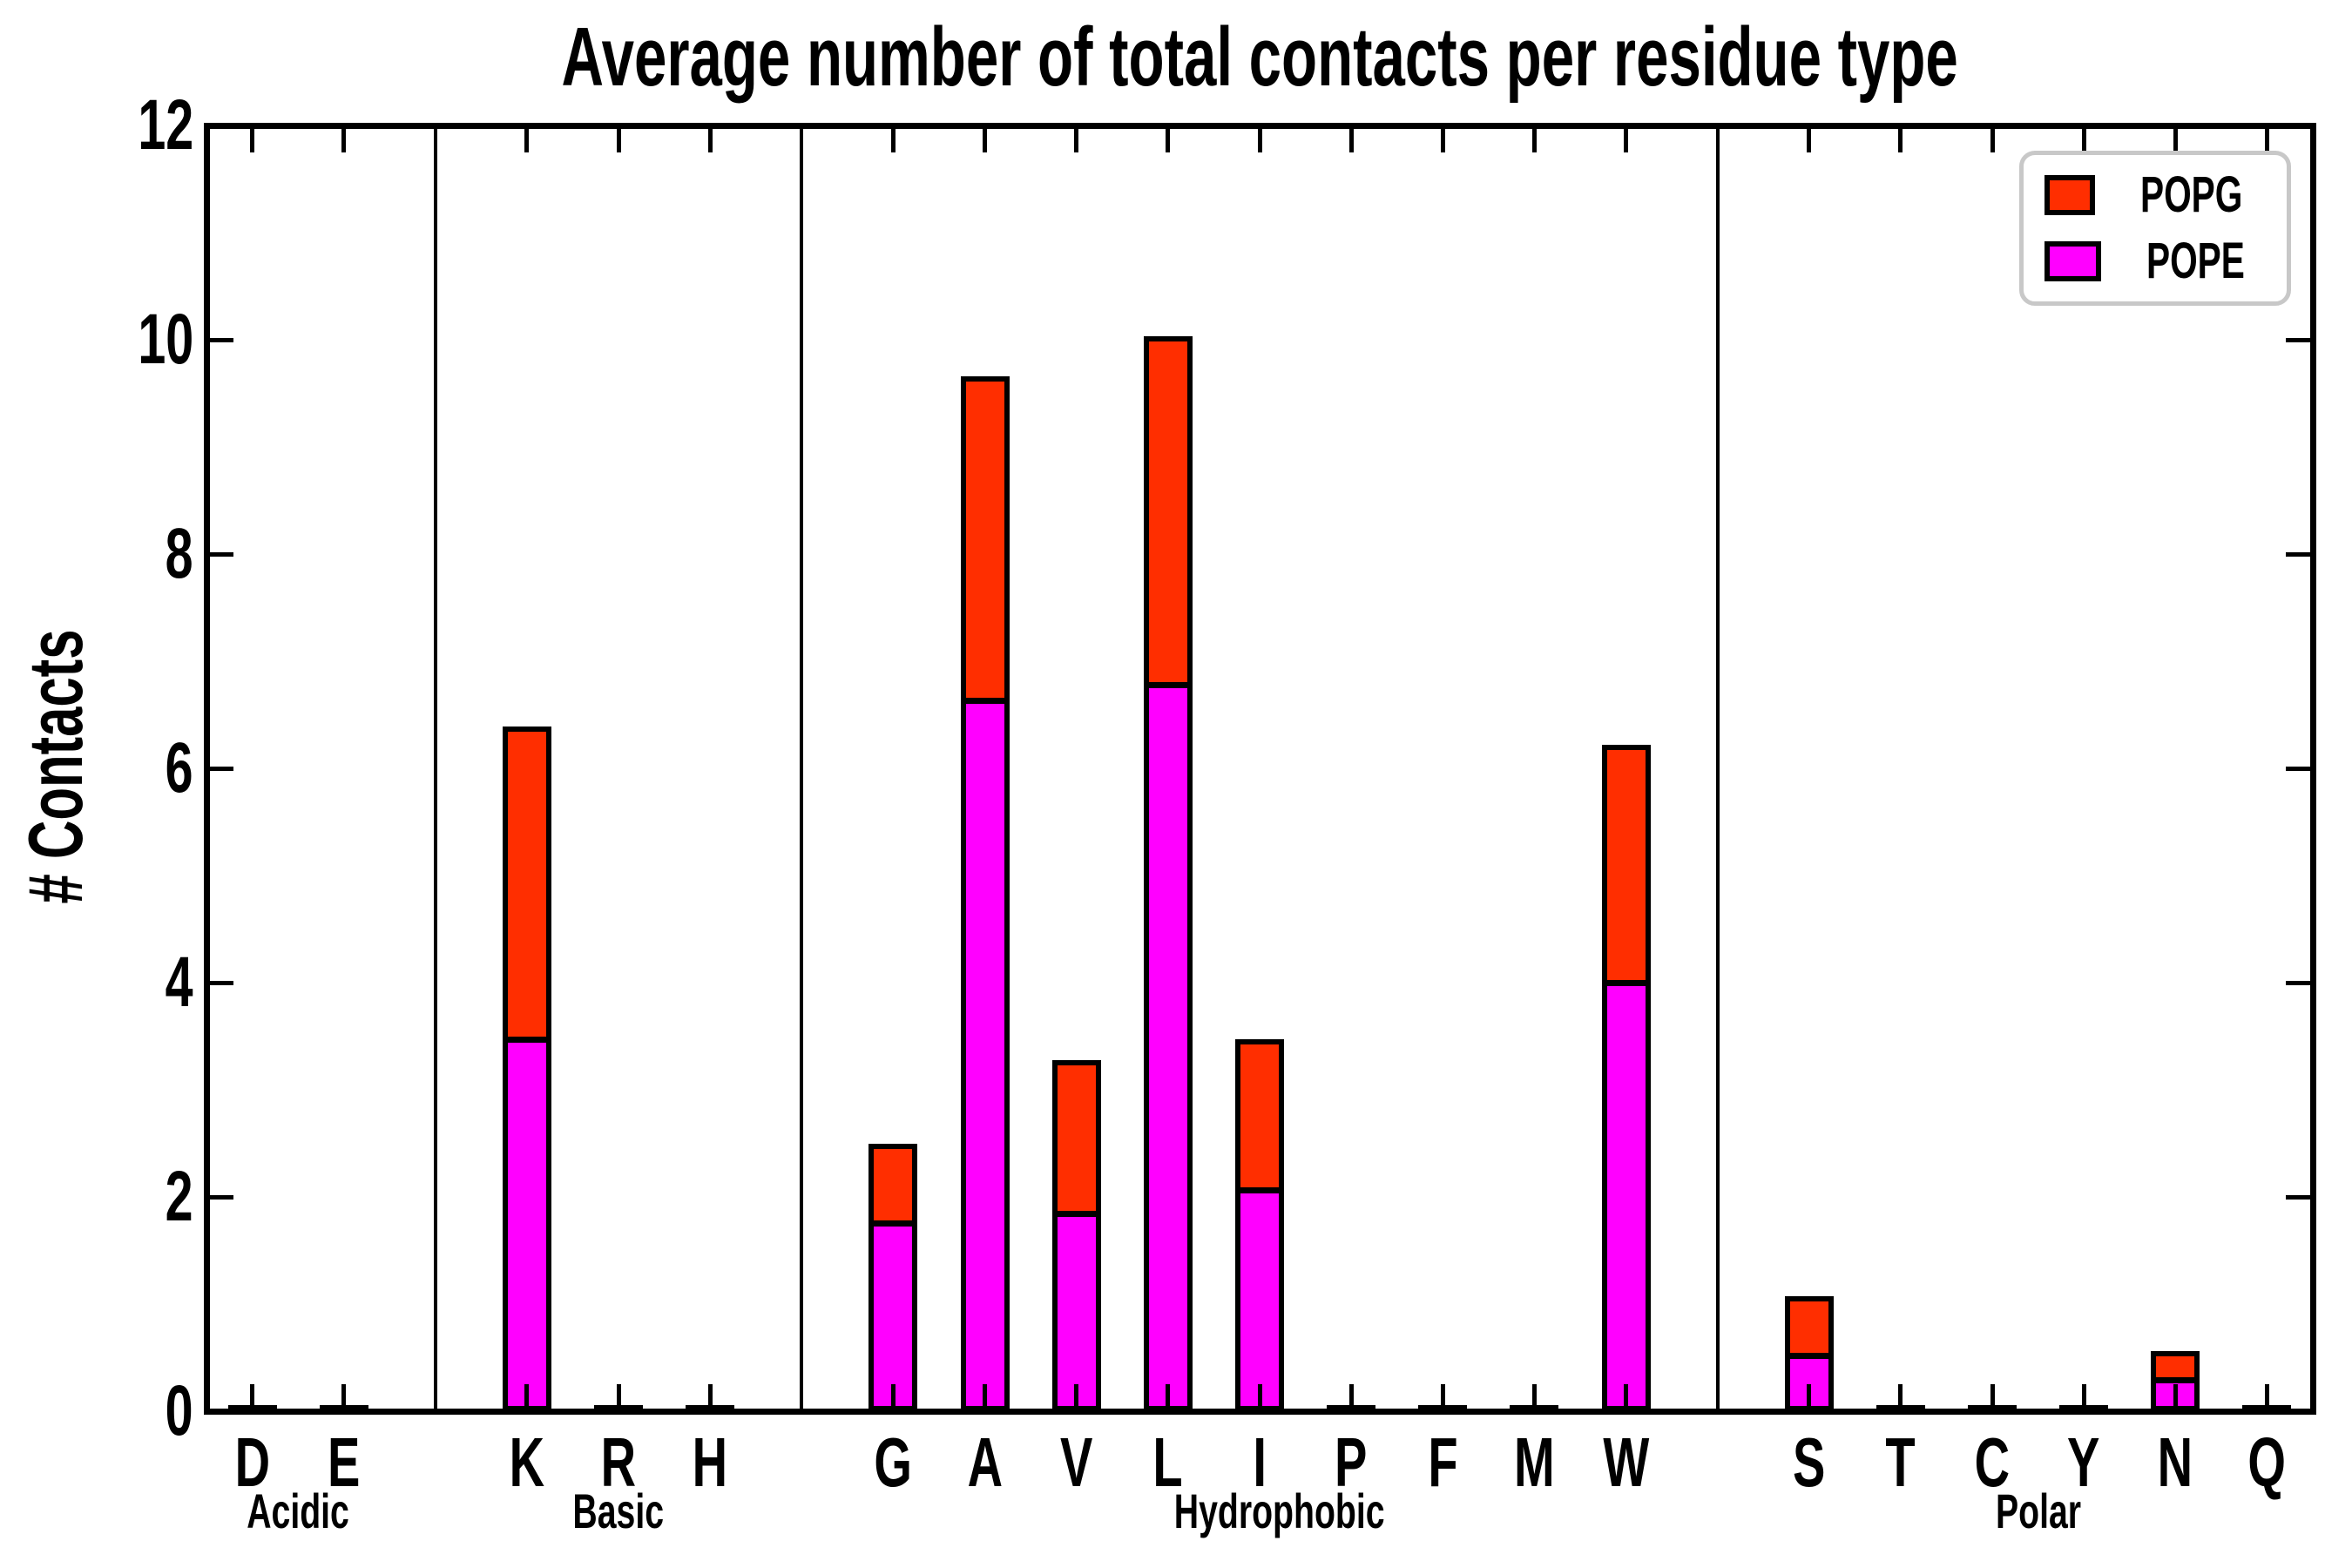 The image size is (2352, 1568). Describe the element at coordinates (1810, 140) in the screenshot. I see `x-tick-S-top` at that location.